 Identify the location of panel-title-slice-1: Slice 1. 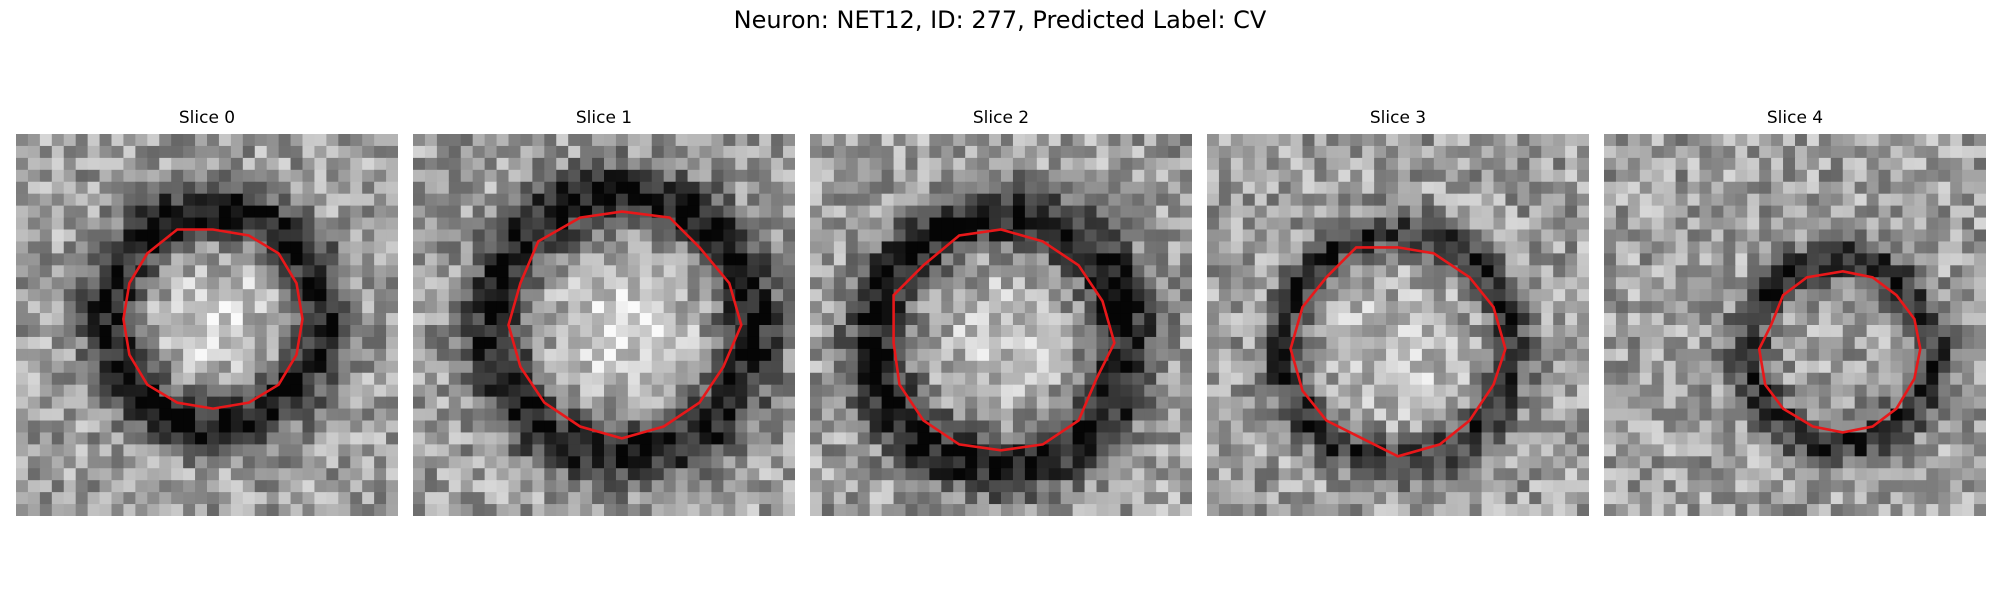
(604, 118).